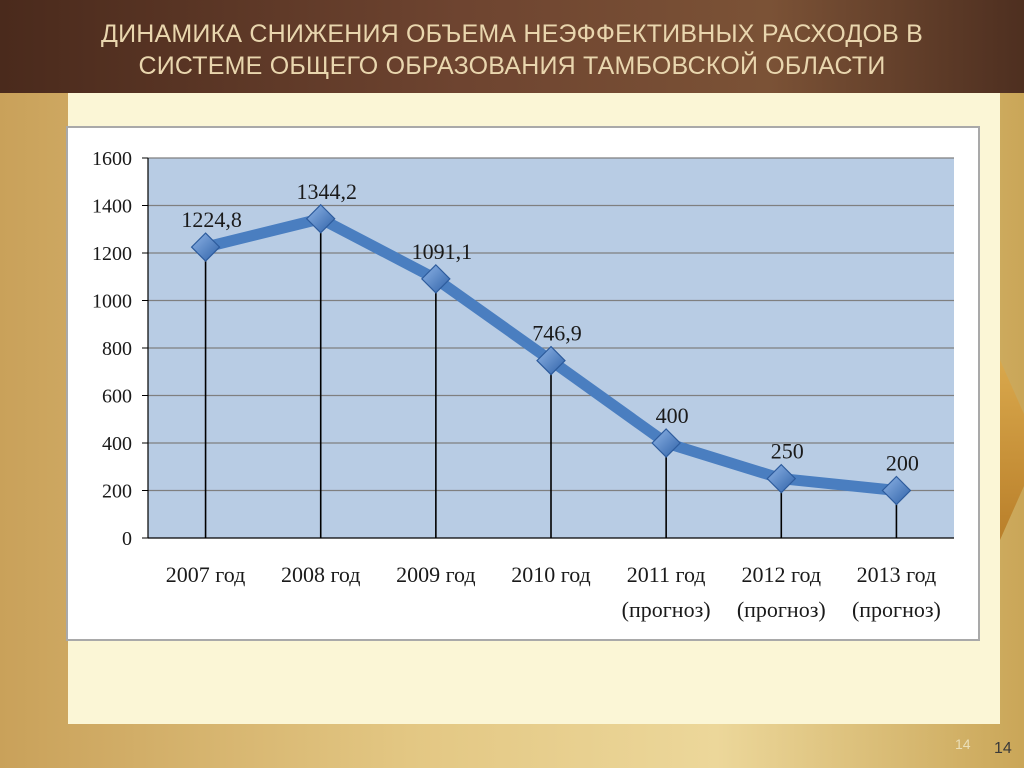  What do you see at coordinates (206, 574) in the screenshot?
I see `x-category-label: 2007 год` at bounding box center [206, 574].